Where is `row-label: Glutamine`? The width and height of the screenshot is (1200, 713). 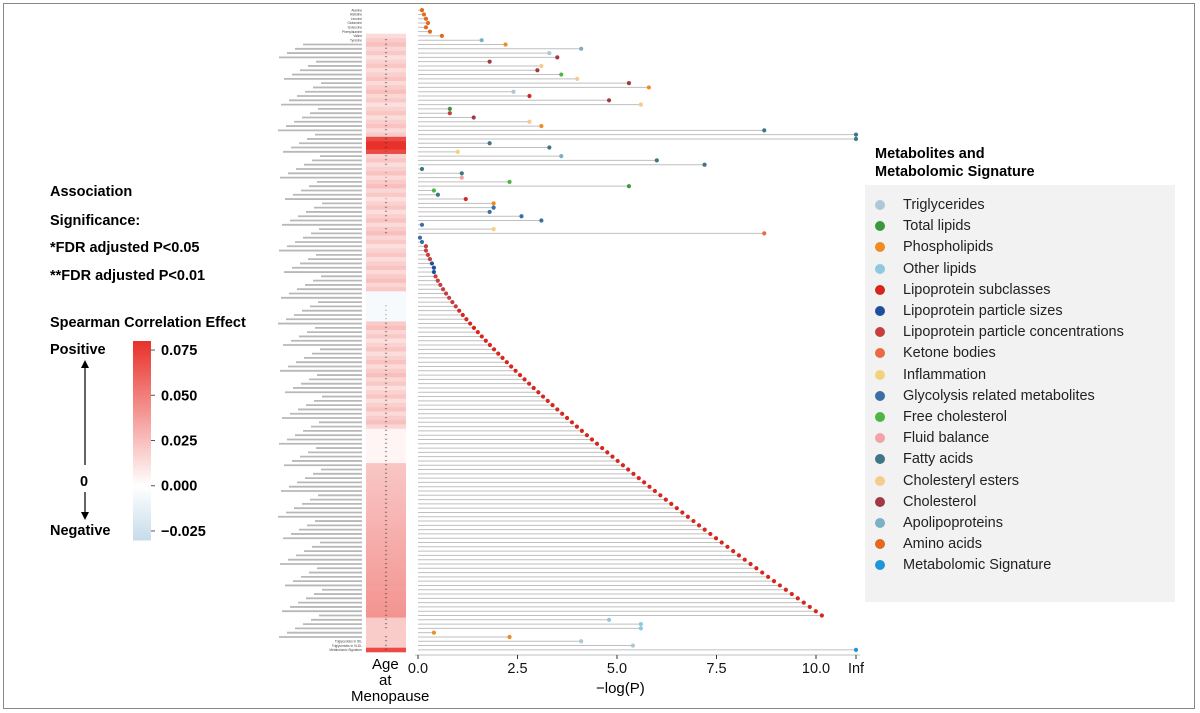 row-label: Glutamine is located at coordinates (354, 23).